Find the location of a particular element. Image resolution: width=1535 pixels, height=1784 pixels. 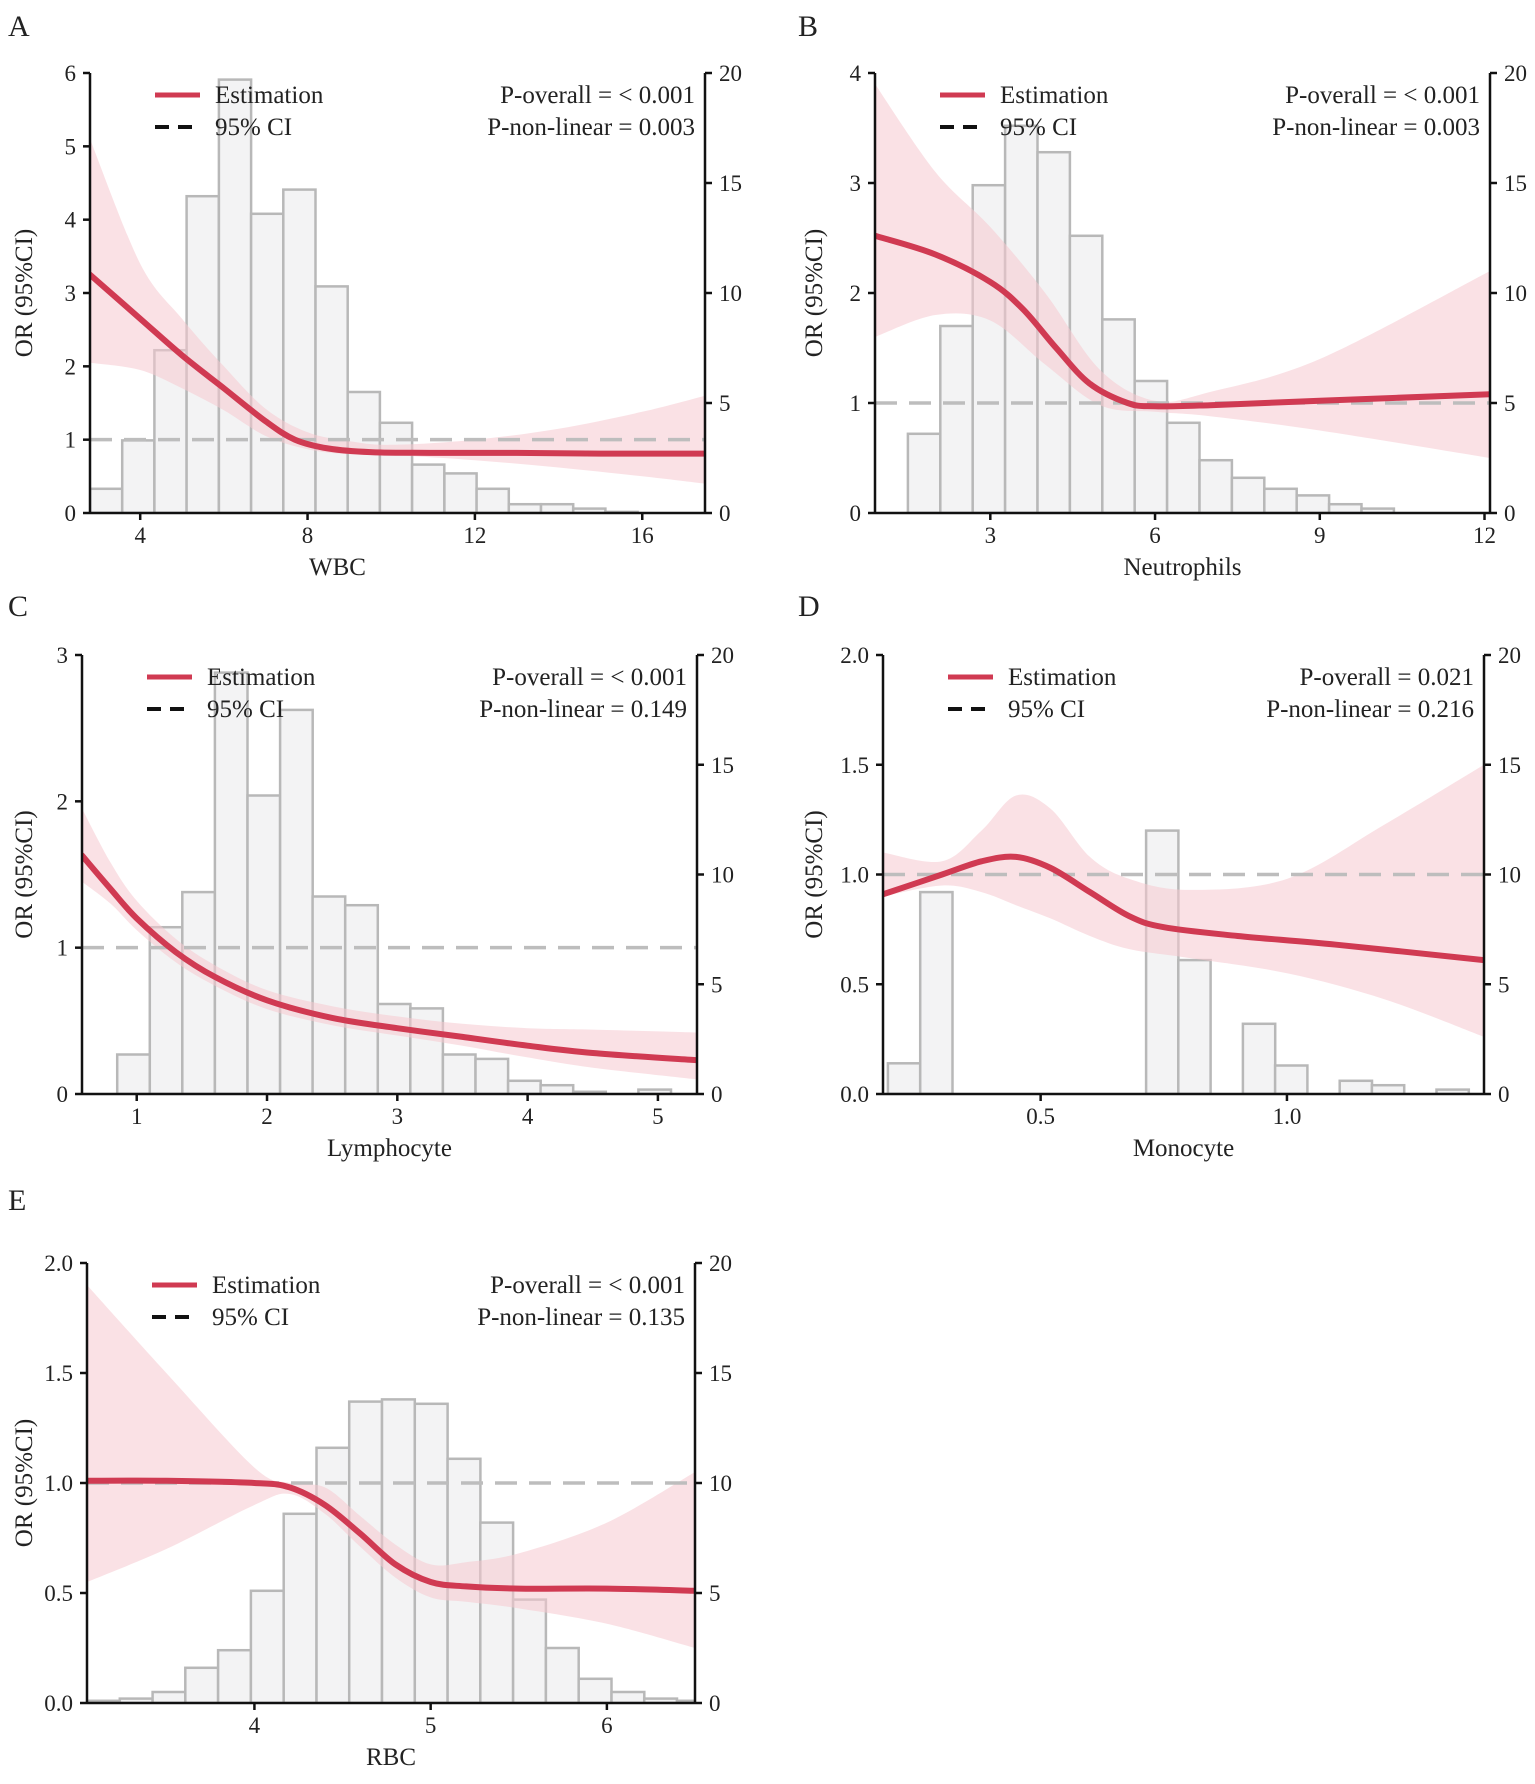

panel-b-letter: B is located at coordinates (808, 26).